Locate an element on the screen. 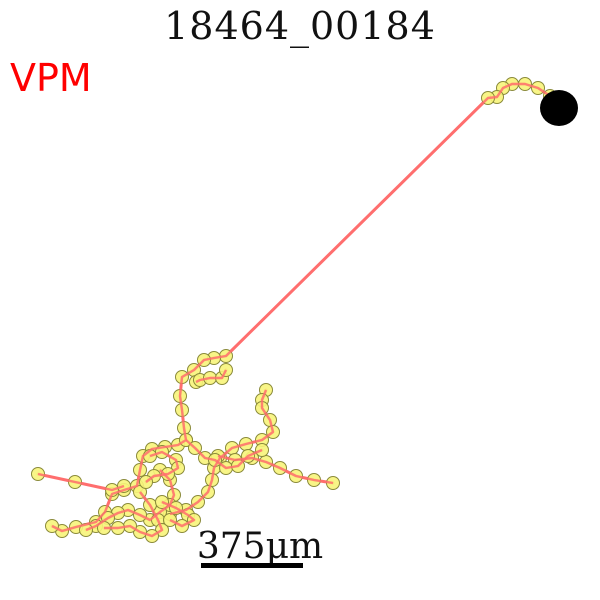 The height and width of the screenshot is (600, 600). soma is located at coordinates (559, 108).